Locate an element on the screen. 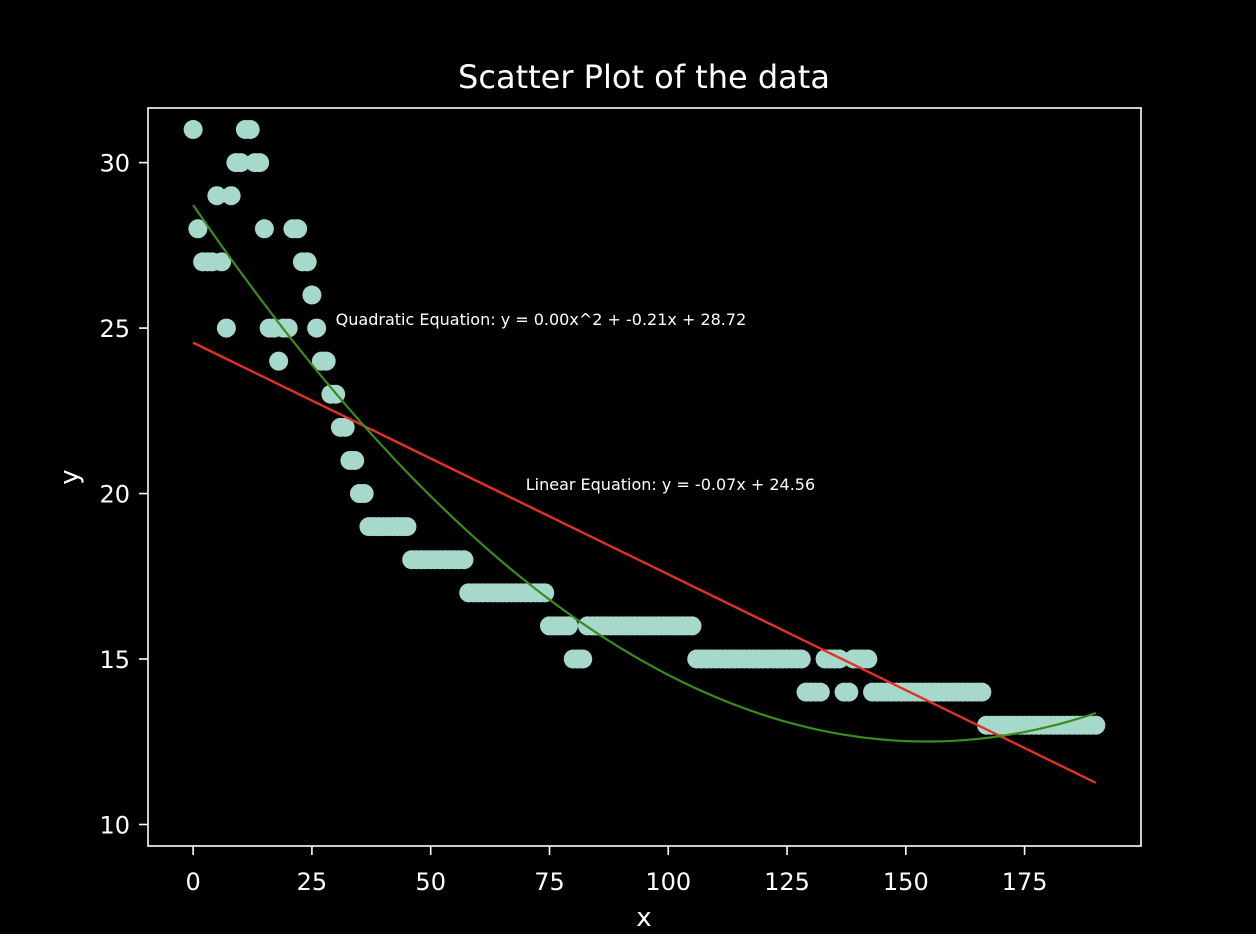 This screenshot has width=1256, height=934. x-tick-label: 75 is located at coordinates (549, 882).